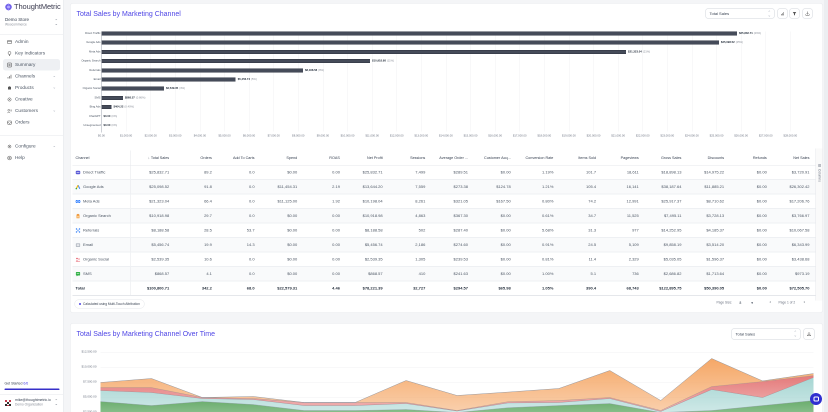  What do you see at coordinates (208, 245) in the screenshot?
I see `table-cell: 19.9` at bounding box center [208, 245].